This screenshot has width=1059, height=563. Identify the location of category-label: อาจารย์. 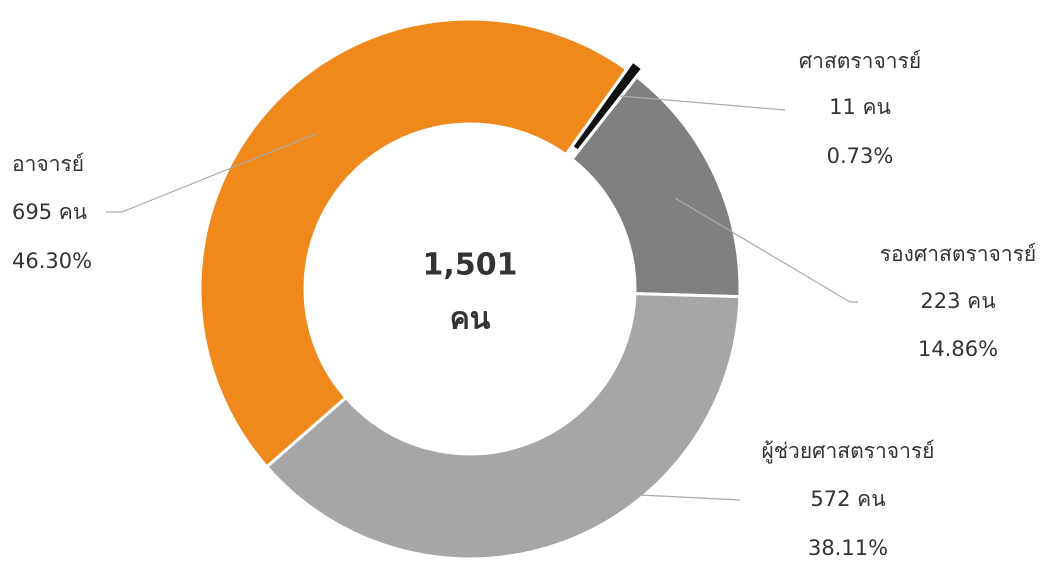
(48, 164).